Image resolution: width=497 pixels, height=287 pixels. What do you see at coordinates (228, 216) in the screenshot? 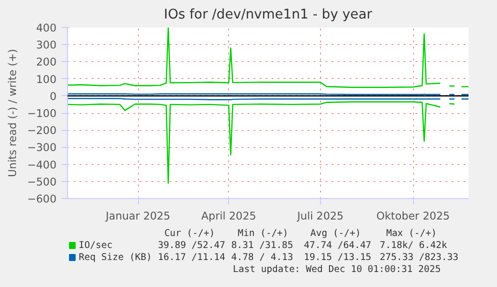
I see `x-tick-label: April 2025` at bounding box center [228, 216].